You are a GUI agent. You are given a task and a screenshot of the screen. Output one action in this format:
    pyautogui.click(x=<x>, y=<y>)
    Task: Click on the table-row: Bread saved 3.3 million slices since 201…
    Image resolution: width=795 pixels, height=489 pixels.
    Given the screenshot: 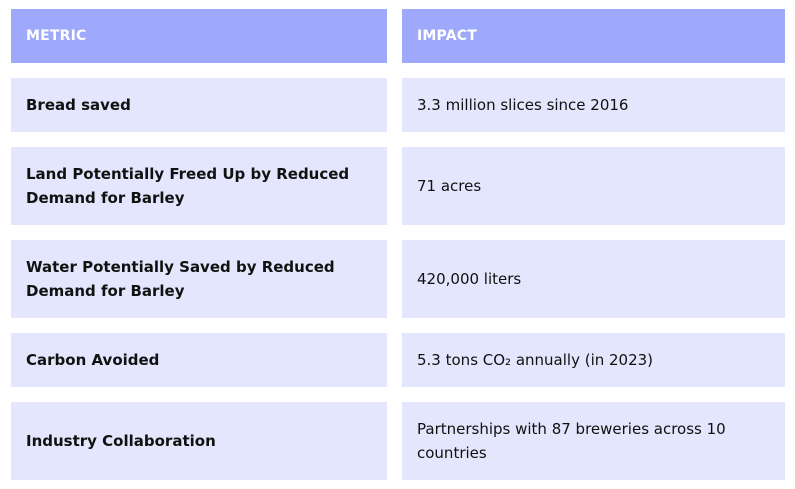 What is the action you would take?
    pyautogui.click(x=398, y=105)
    